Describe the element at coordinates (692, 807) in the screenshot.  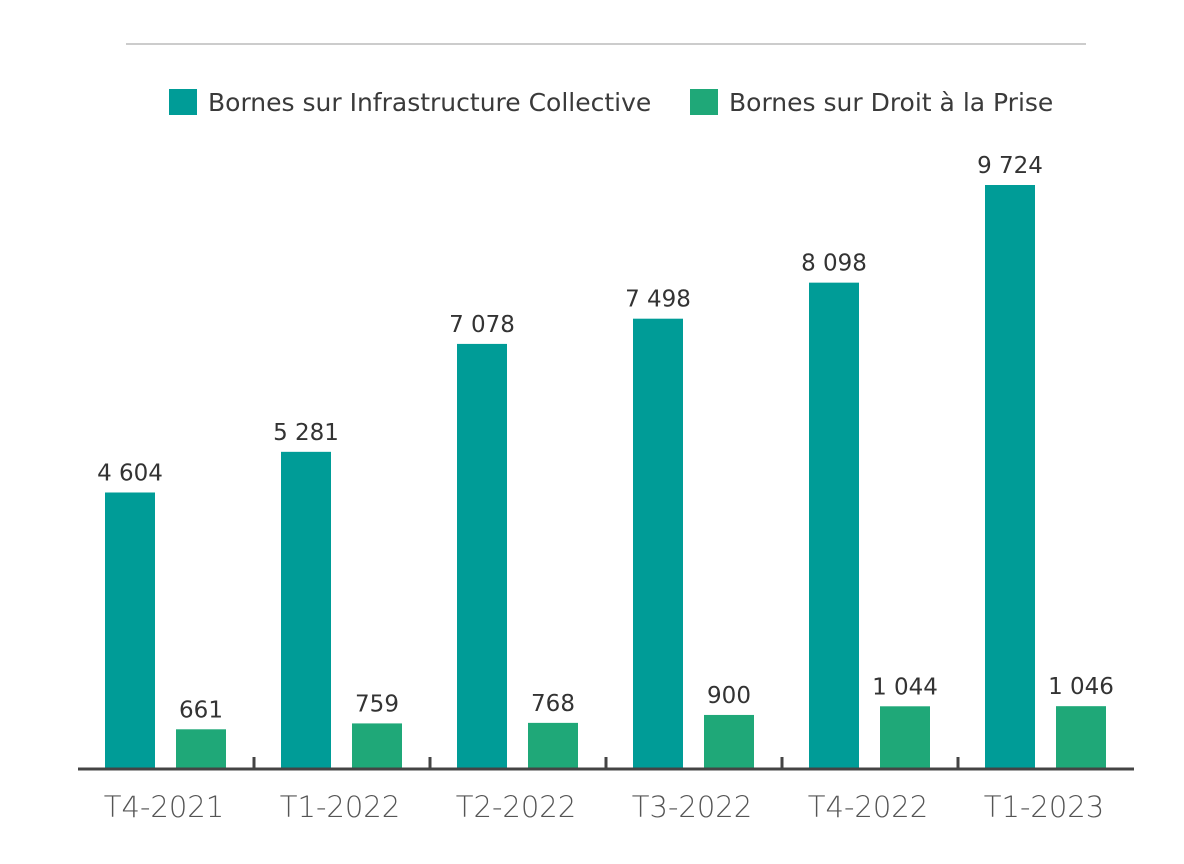
I see `x-tick-label-3: T3-2022` at that location.